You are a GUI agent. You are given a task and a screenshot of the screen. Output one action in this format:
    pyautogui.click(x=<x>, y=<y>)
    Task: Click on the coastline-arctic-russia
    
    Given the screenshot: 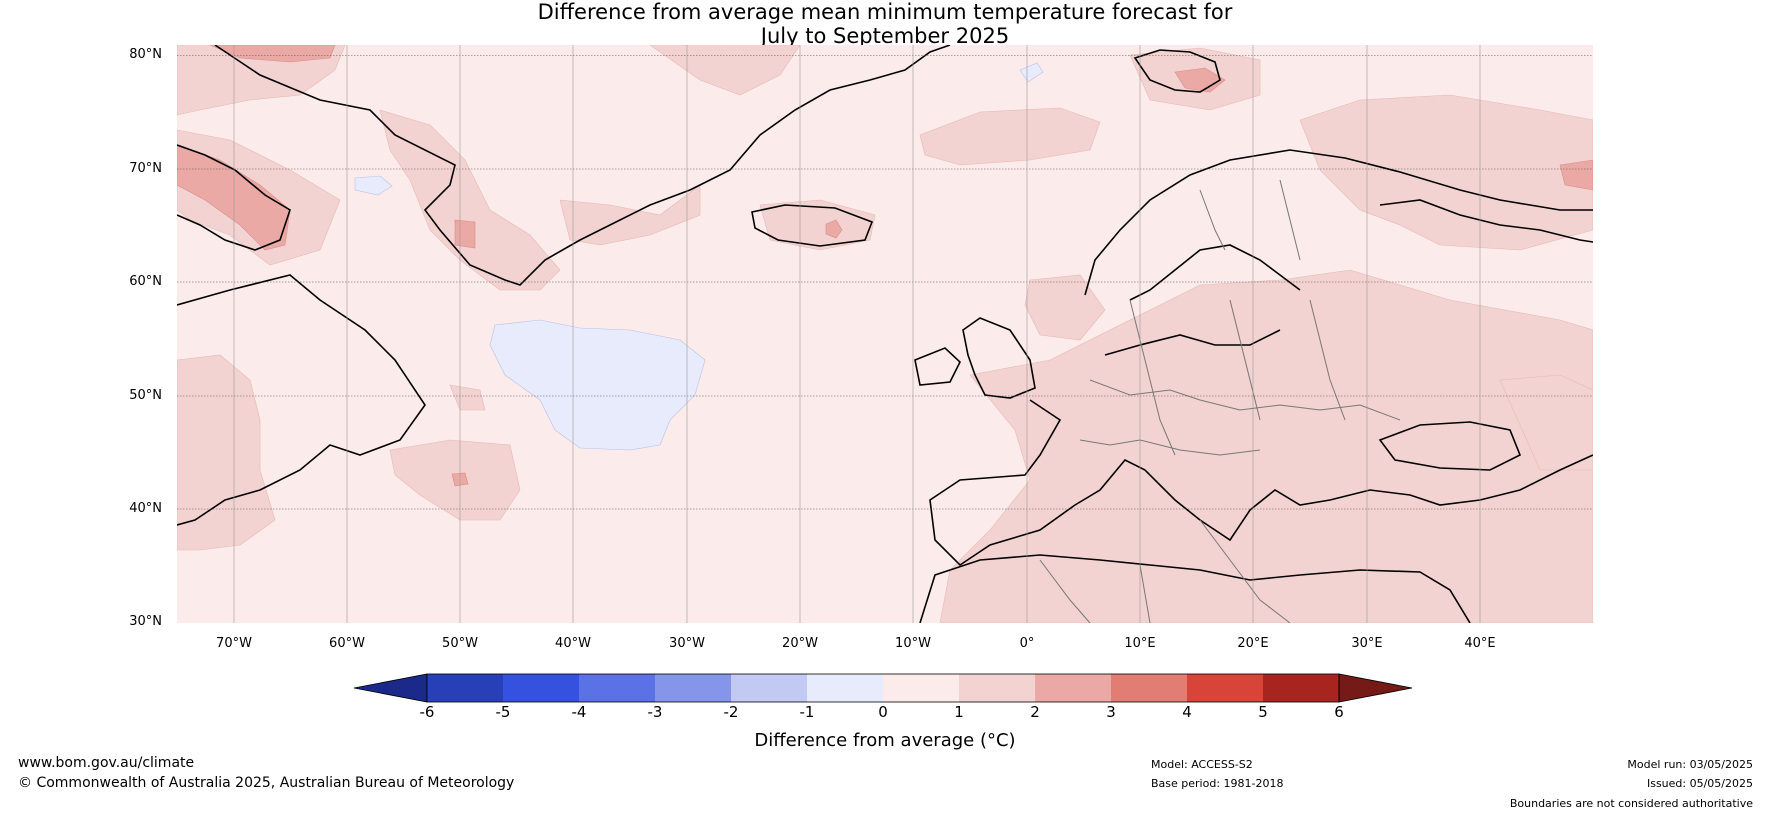 What is the action you would take?
    pyautogui.click(x=1486, y=221)
    